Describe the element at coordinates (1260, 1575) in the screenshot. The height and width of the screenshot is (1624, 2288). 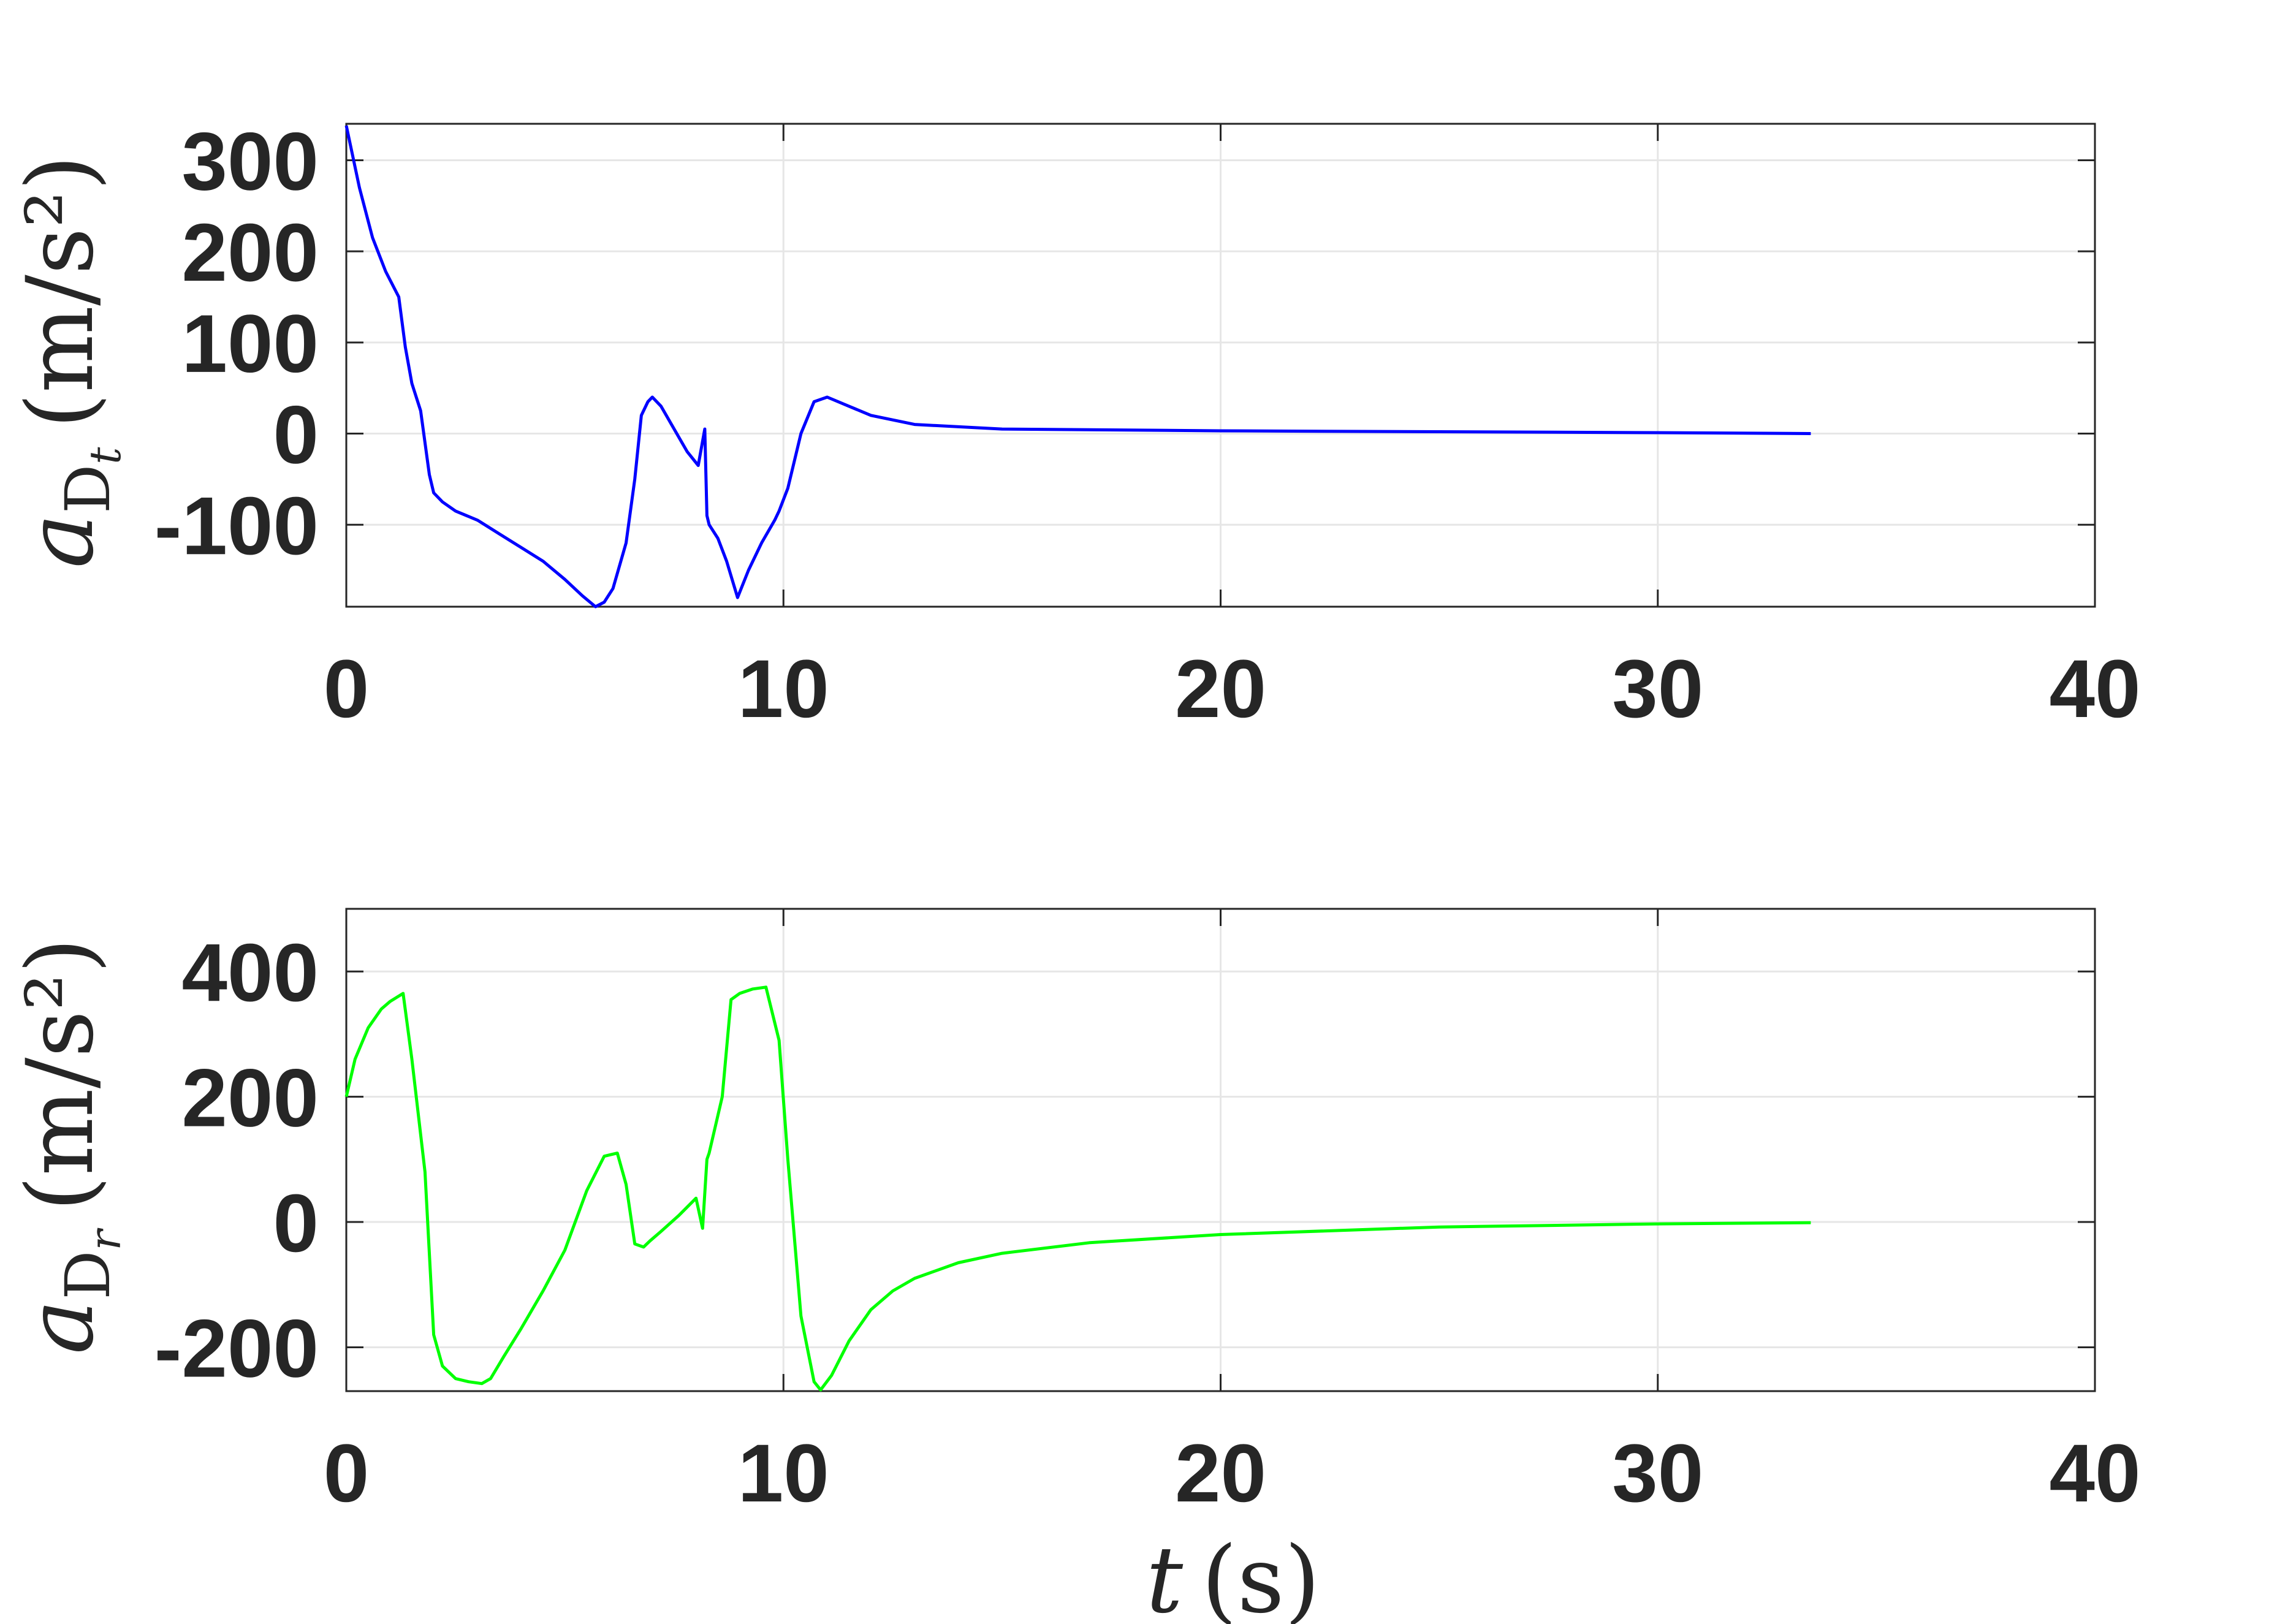
I see `panel-2-xlabel-unit: (s)` at that location.